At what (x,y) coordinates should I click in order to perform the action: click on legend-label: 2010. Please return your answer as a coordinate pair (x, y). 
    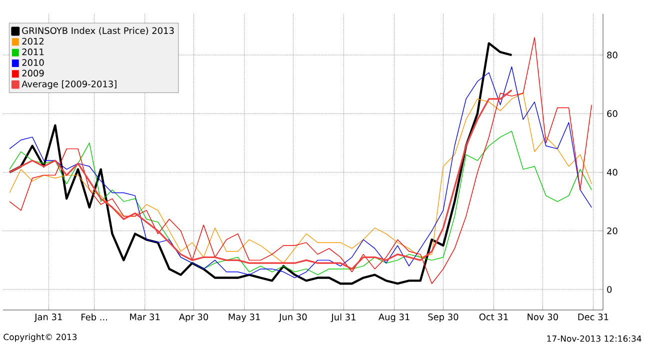
    Looking at the image, I should click on (33, 62).